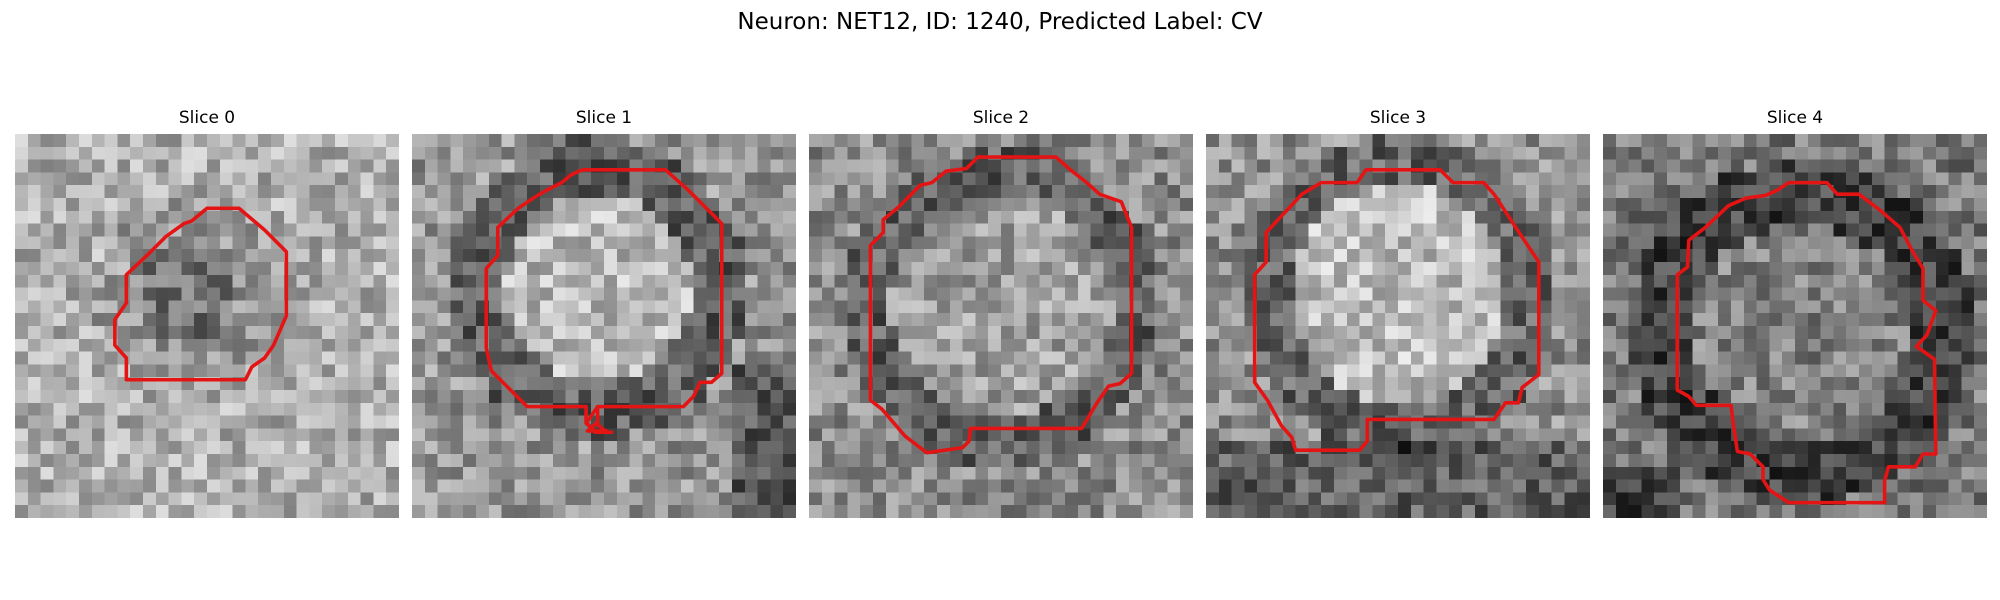 This screenshot has width=2000, height=600. I want to click on slice-title-3: Slice 3, so click(1398, 118).